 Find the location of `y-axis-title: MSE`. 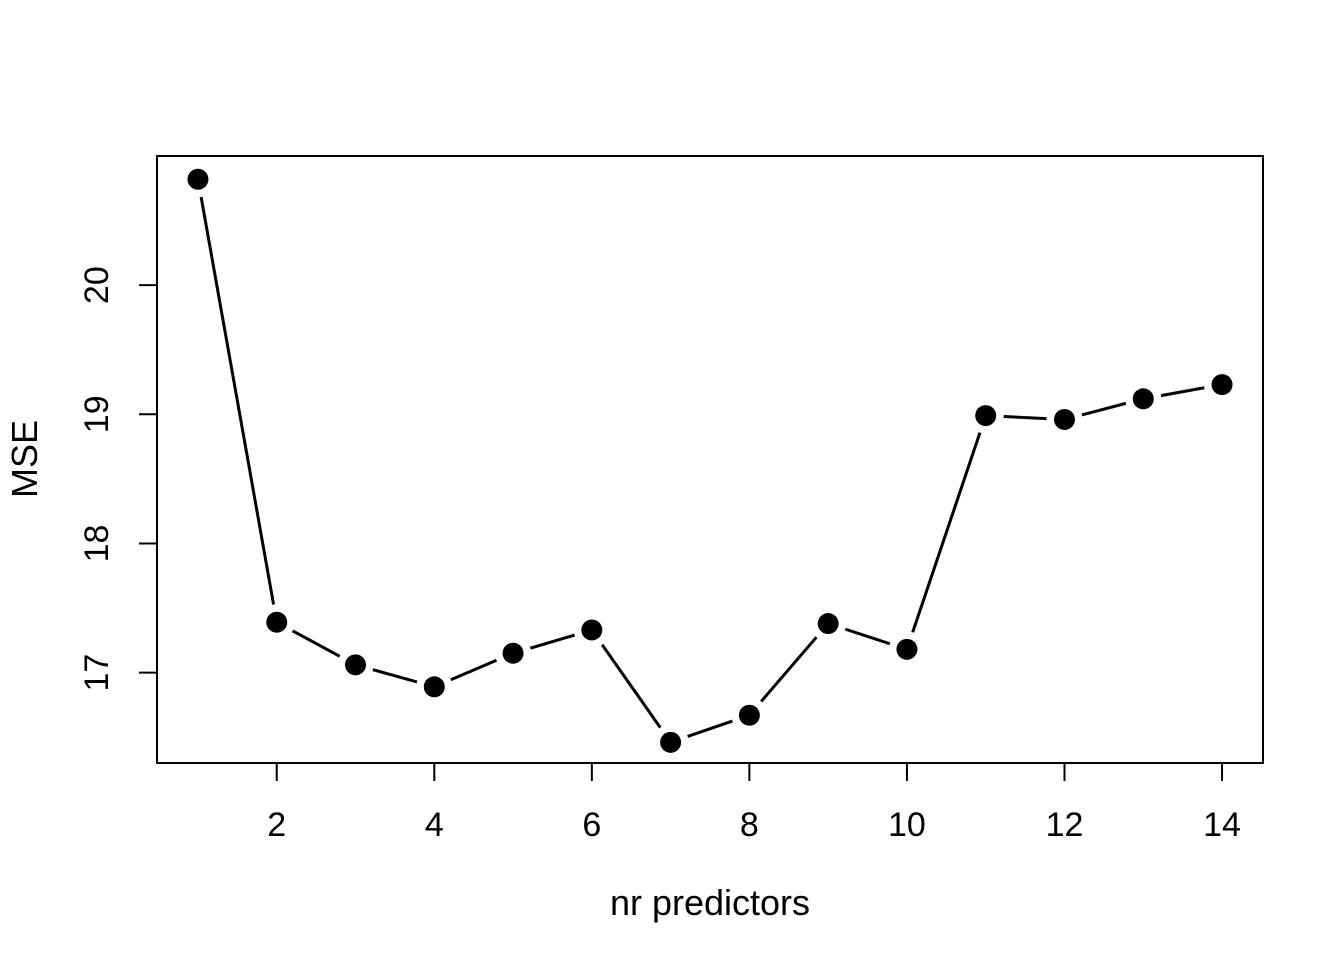

y-axis-title: MSE is located at coordinates (24, 459).